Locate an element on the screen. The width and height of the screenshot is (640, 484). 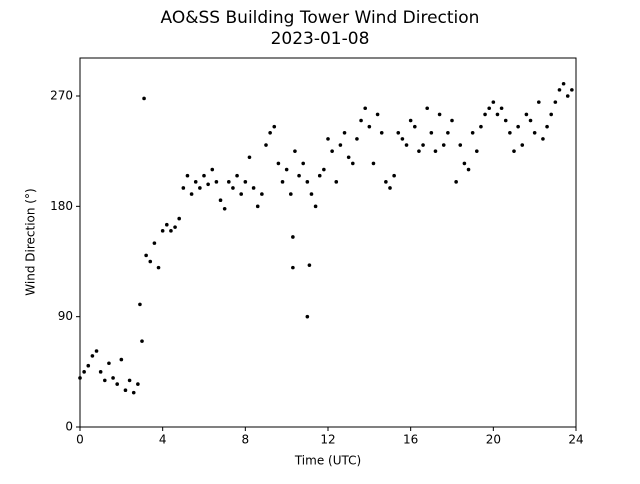
x-tick-label: 24 is located at coordinates (575, 440).